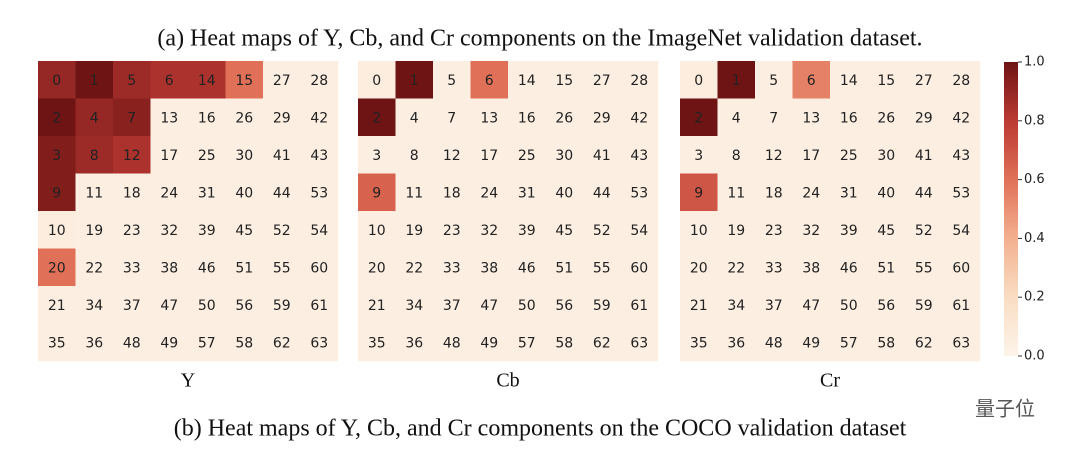 The height and width of the screenshot is (457, 1080). What do you see at coordinates (376, 118) in the screenshot?
I see `cell-label: 2` at bounding box center [376, 118].